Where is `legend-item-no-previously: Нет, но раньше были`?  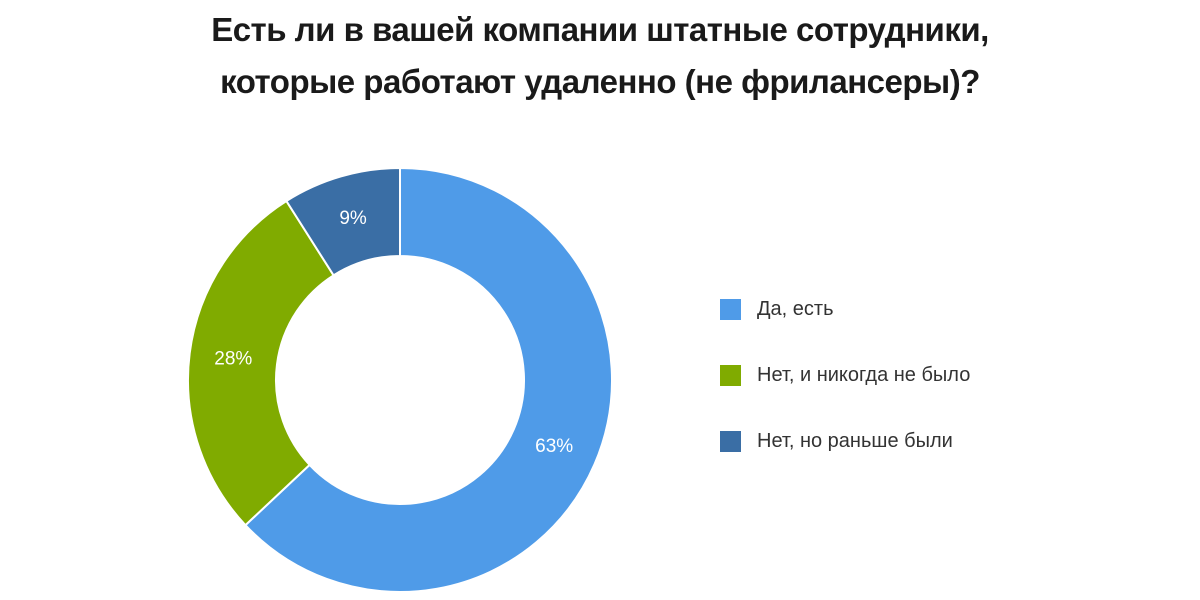 legend-item-no-previously: Нет, но раньше были is located at coordinates (845, 441).